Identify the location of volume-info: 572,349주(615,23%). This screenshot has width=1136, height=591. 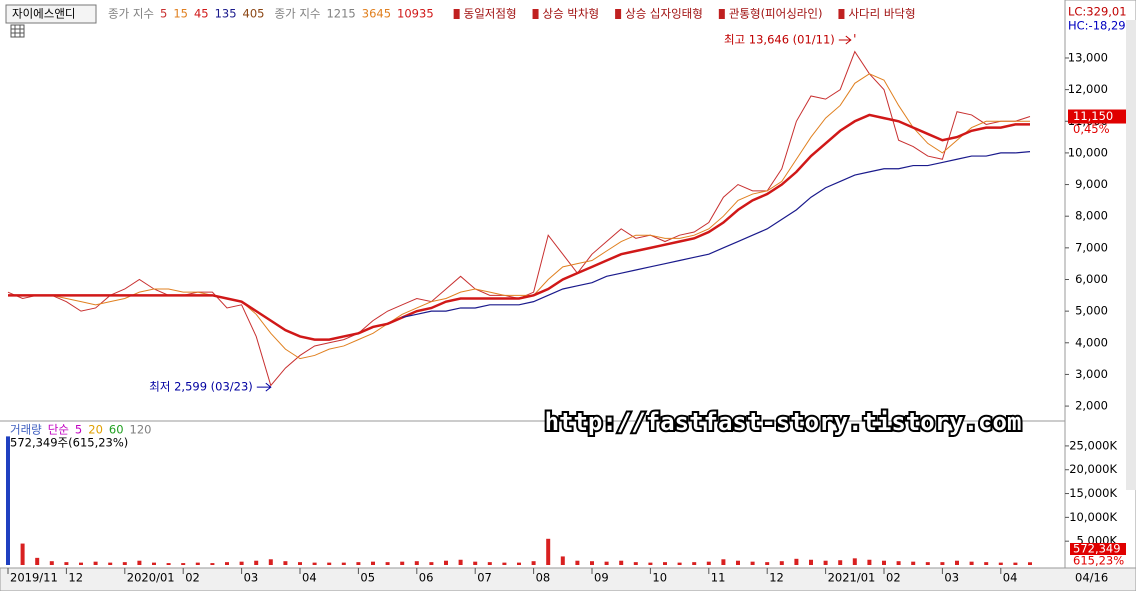
(69, 443).